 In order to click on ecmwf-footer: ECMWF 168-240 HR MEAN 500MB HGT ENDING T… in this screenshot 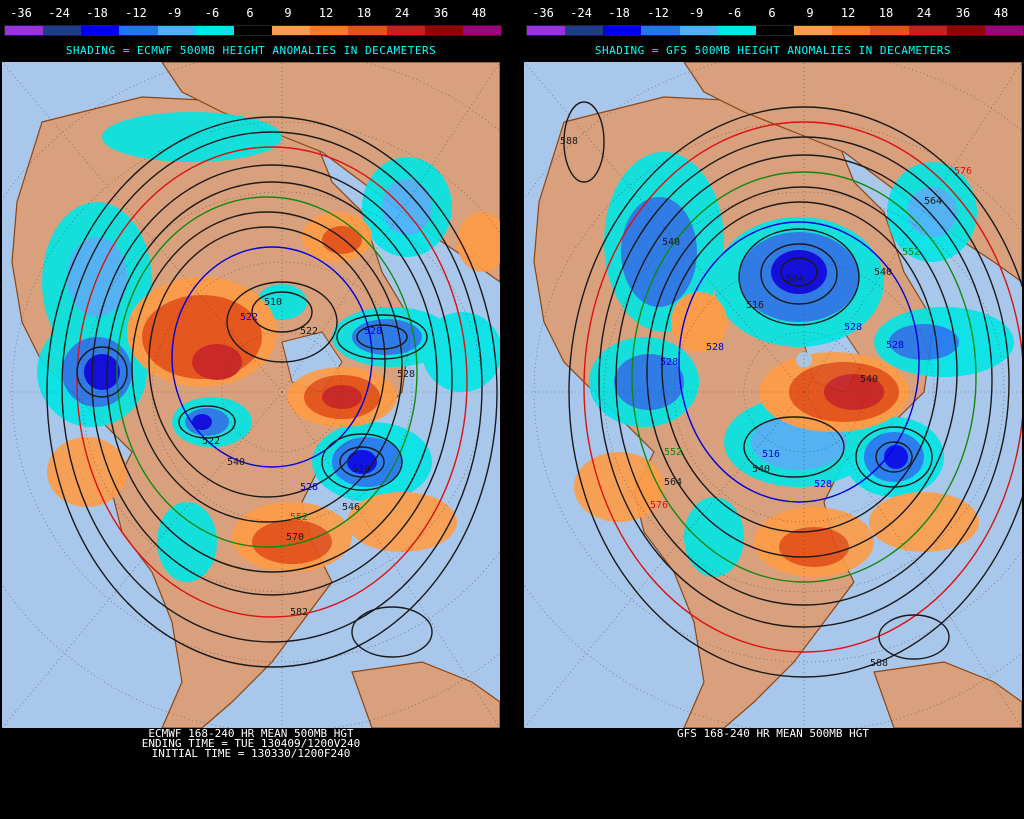, I will do `click(251, 744)`.